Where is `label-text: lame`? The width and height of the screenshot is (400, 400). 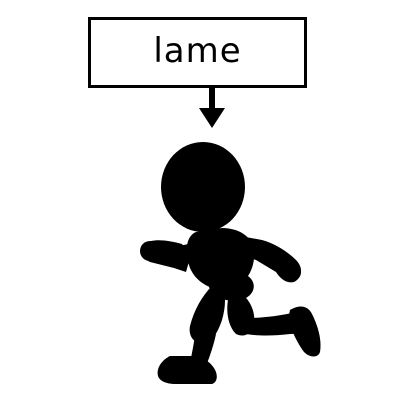
label-text: lame is located at coordinates (197, 50).